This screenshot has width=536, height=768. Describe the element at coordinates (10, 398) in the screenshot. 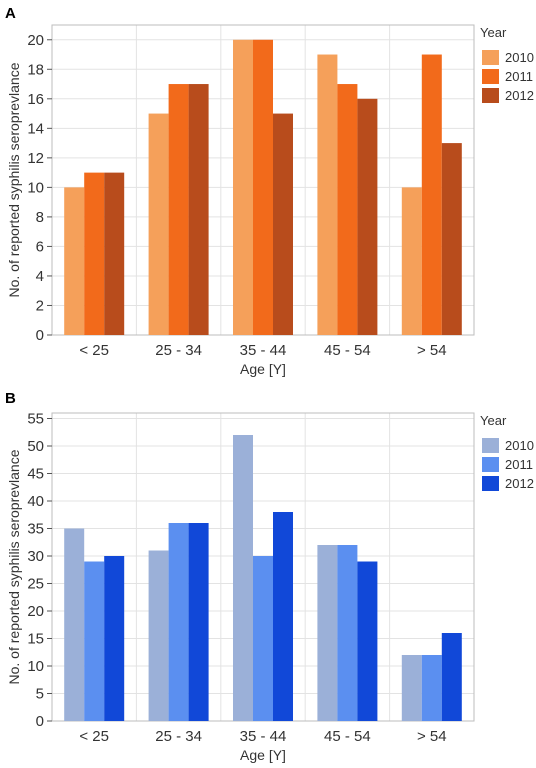

I see `panel-label: B` at that location.